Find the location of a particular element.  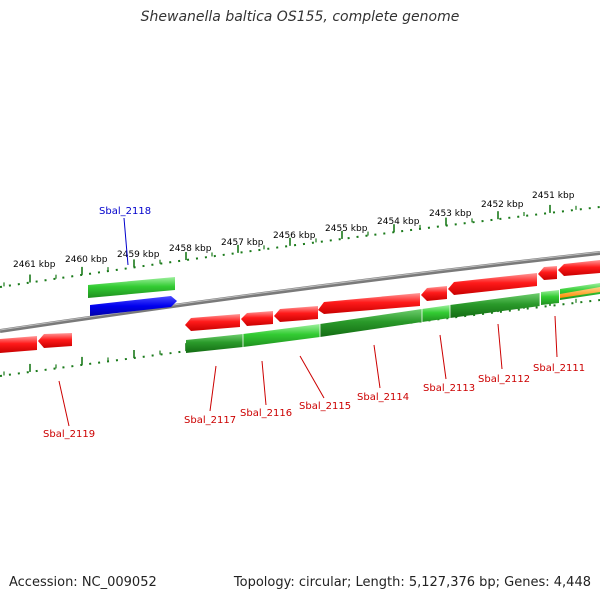

outer-major-ticks is located at coordinates (290, 245).